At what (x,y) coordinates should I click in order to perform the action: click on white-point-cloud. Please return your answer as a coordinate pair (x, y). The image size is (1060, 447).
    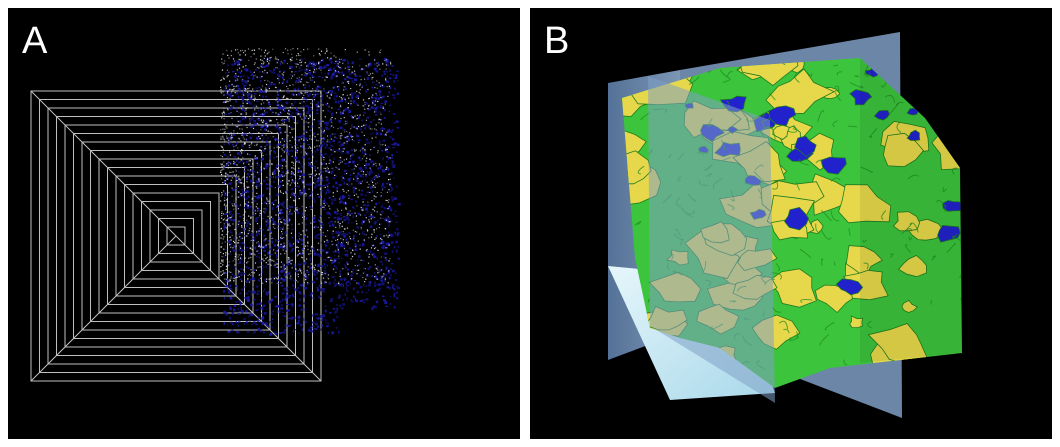
    Looking at the image, I should click on (306, 166).